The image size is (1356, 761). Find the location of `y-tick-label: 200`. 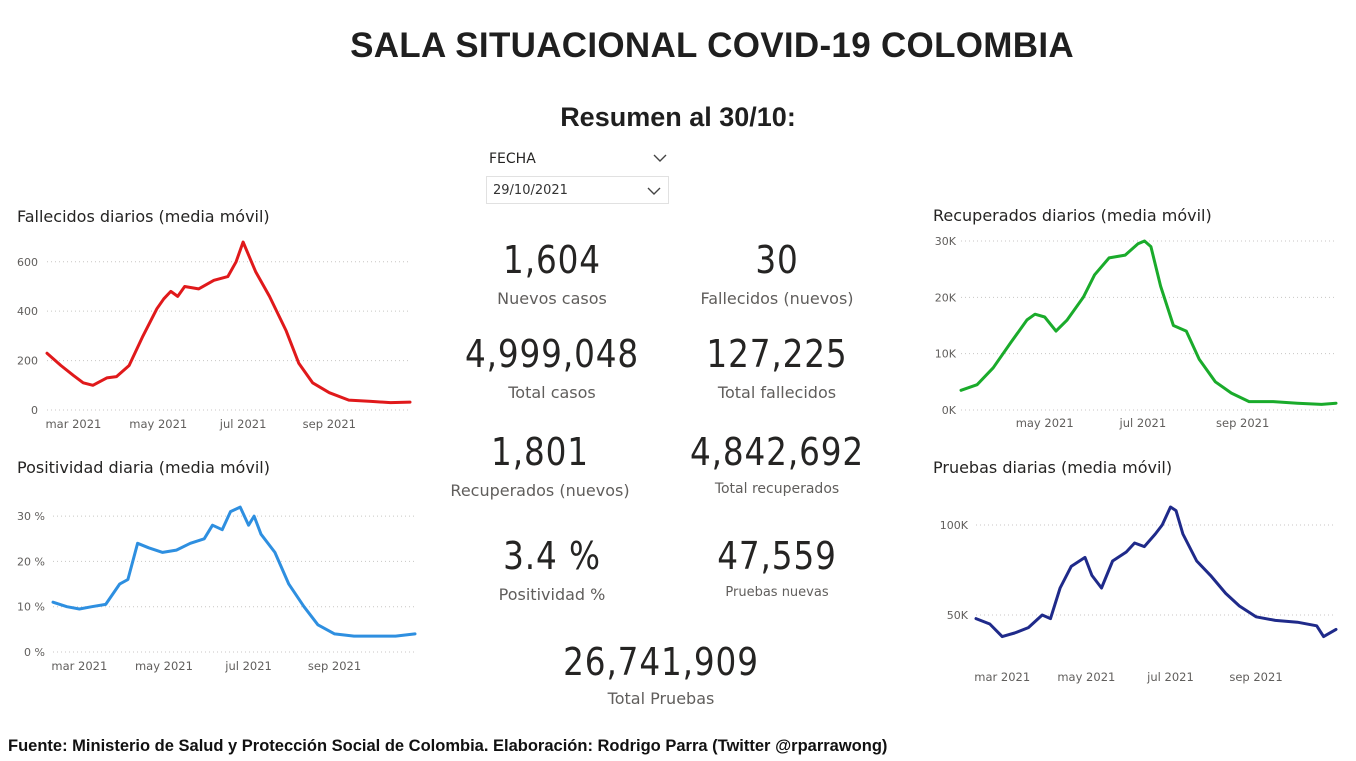

y-tick-label: 200 is located at coordinates (27, 361).